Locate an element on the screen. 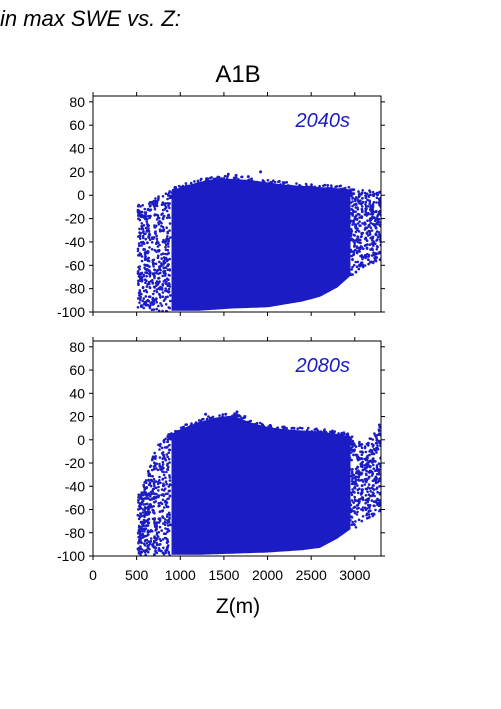 Image resolution: width=501 pixels, height=709 pixels. y-tick-label: -80 is located at coordinates (75, 533).